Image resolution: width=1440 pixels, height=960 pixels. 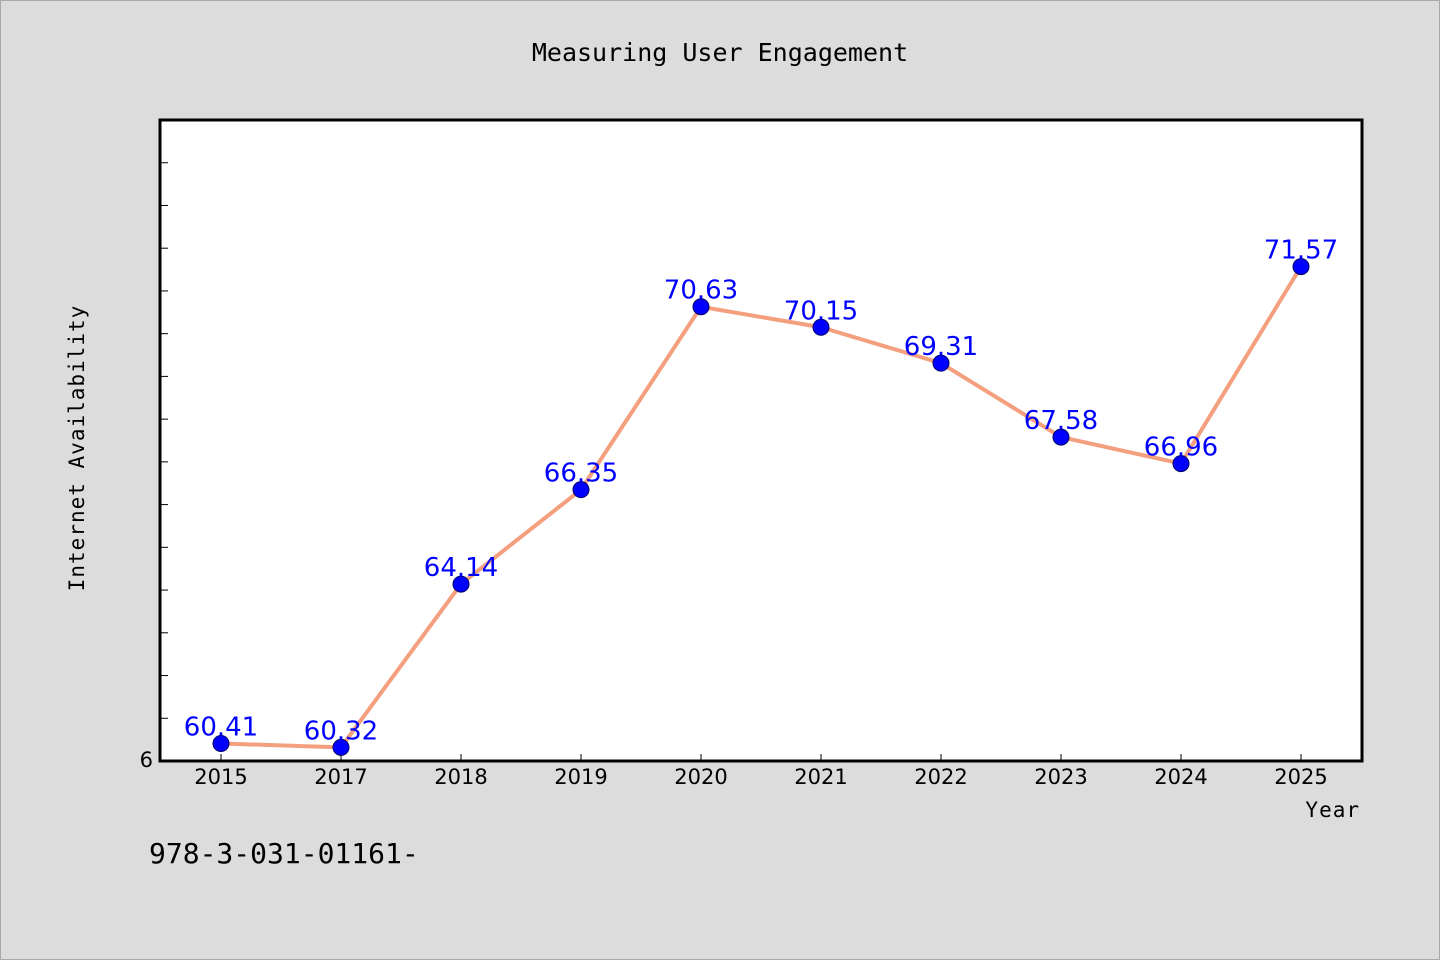 I want to click on x-tick-label: 2017, so click(x=340, y=777).